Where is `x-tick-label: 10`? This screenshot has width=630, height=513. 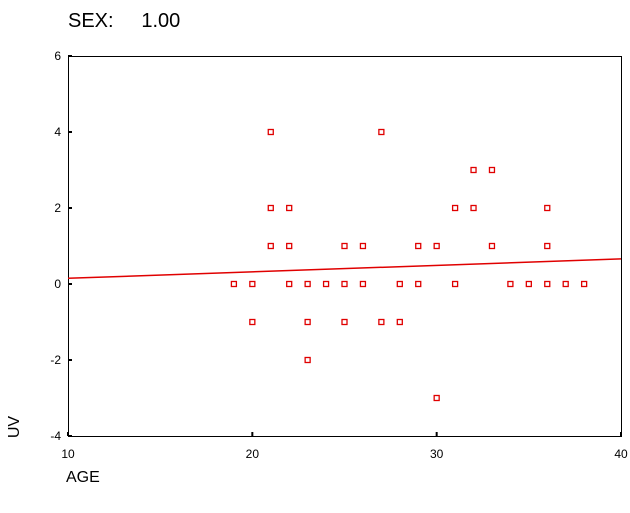 x-tick-label: 10 is located at coordinates (68, 454).